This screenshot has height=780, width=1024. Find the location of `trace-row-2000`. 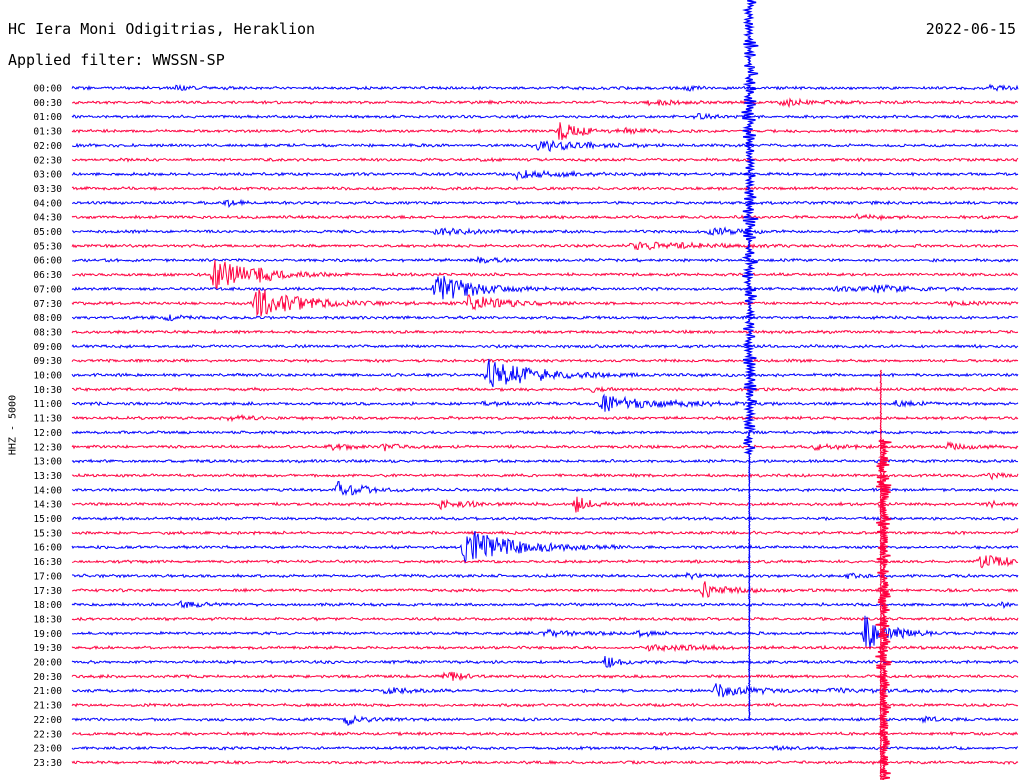

trace-row-2000 is located at coordinates (545, 661).